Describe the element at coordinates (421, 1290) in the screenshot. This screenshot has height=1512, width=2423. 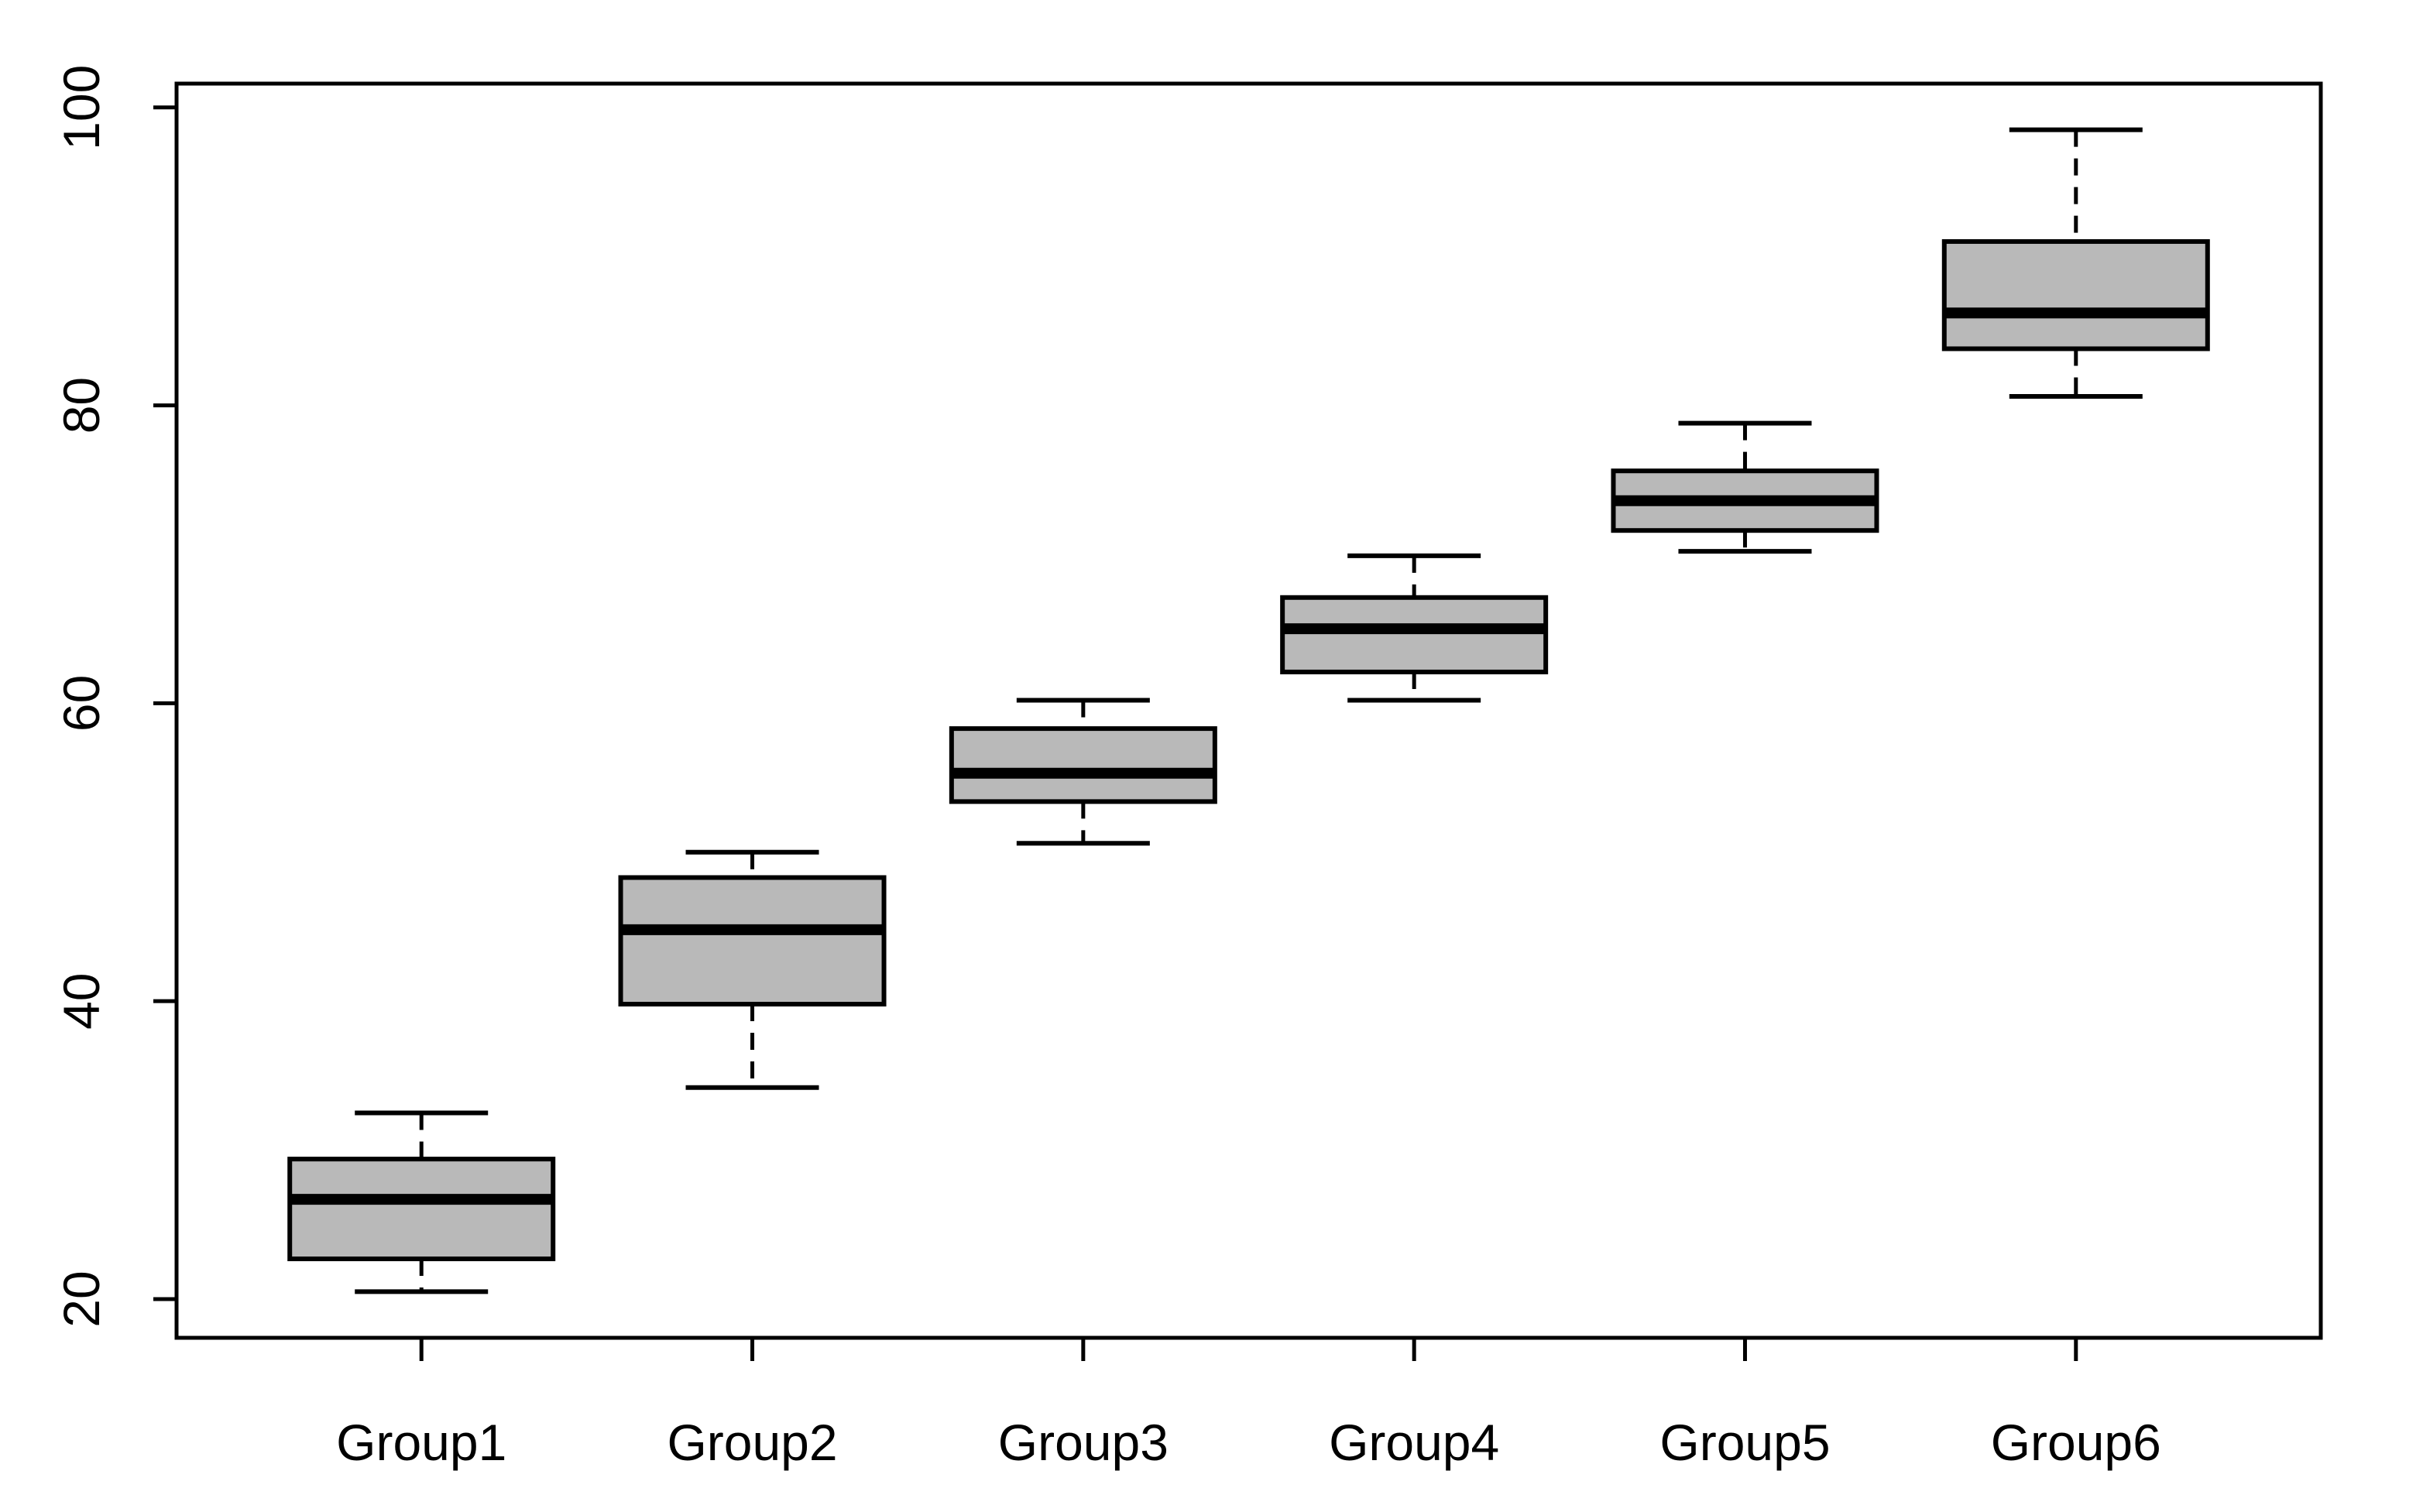
I see `boxplot-group-Group1: Group1` at that location.